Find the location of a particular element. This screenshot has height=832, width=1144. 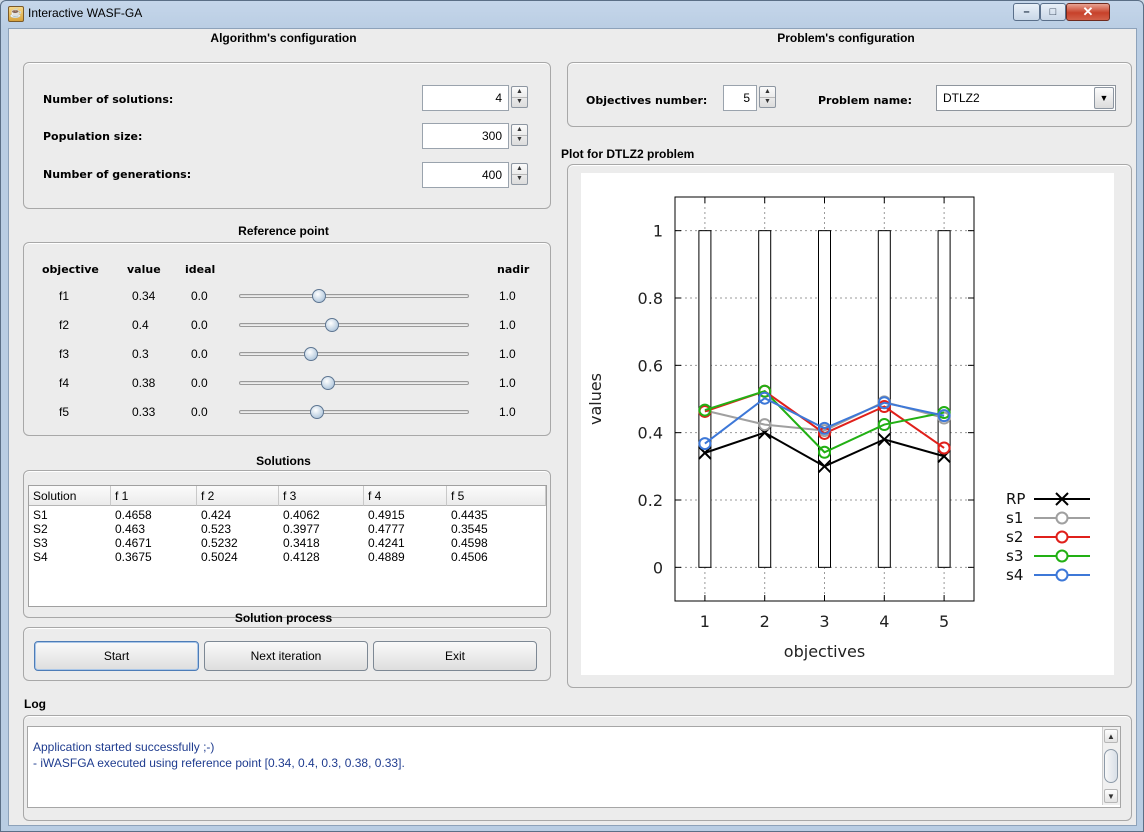

table-cell: 0.463 is located at coordinates (130, 529).